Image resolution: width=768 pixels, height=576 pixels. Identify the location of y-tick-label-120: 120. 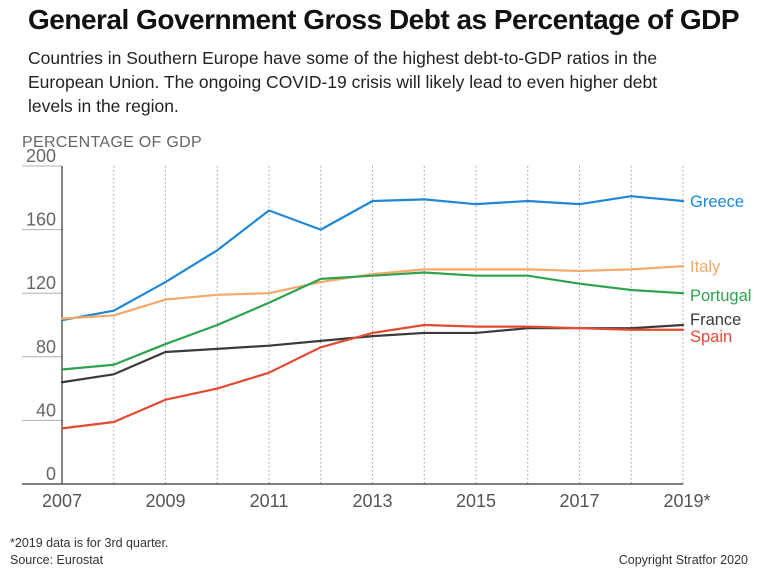
(41, 283).